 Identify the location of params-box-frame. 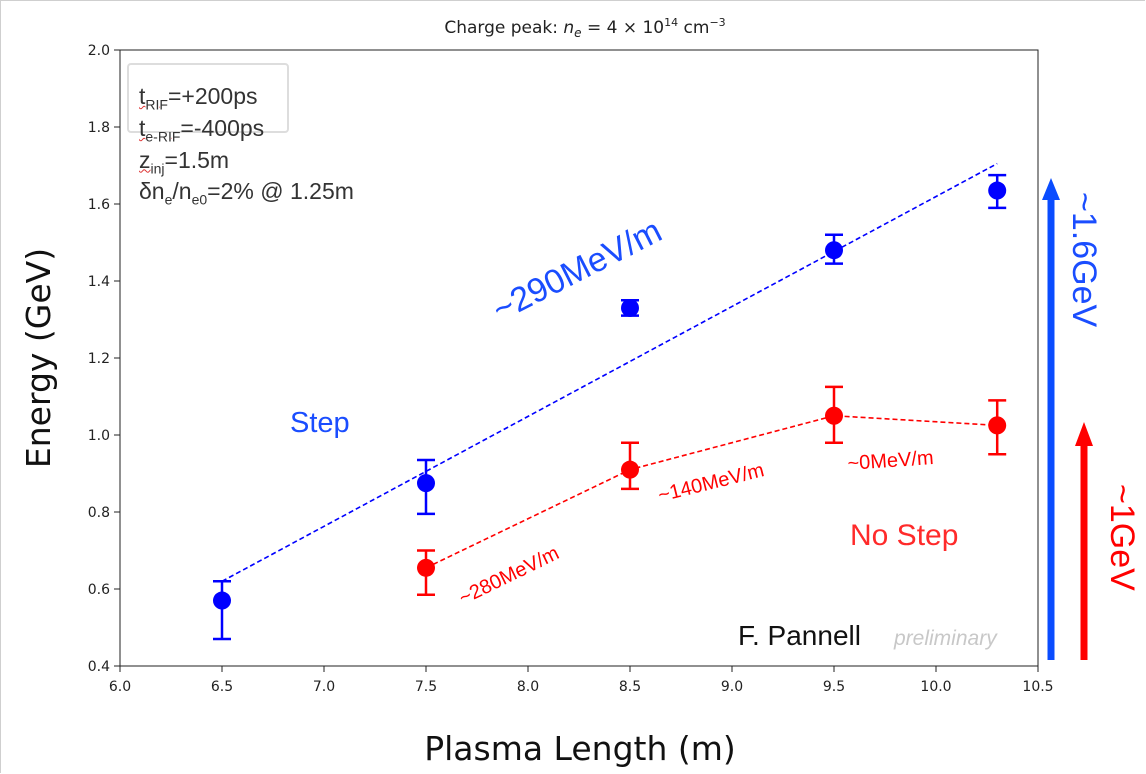
(208, 98).